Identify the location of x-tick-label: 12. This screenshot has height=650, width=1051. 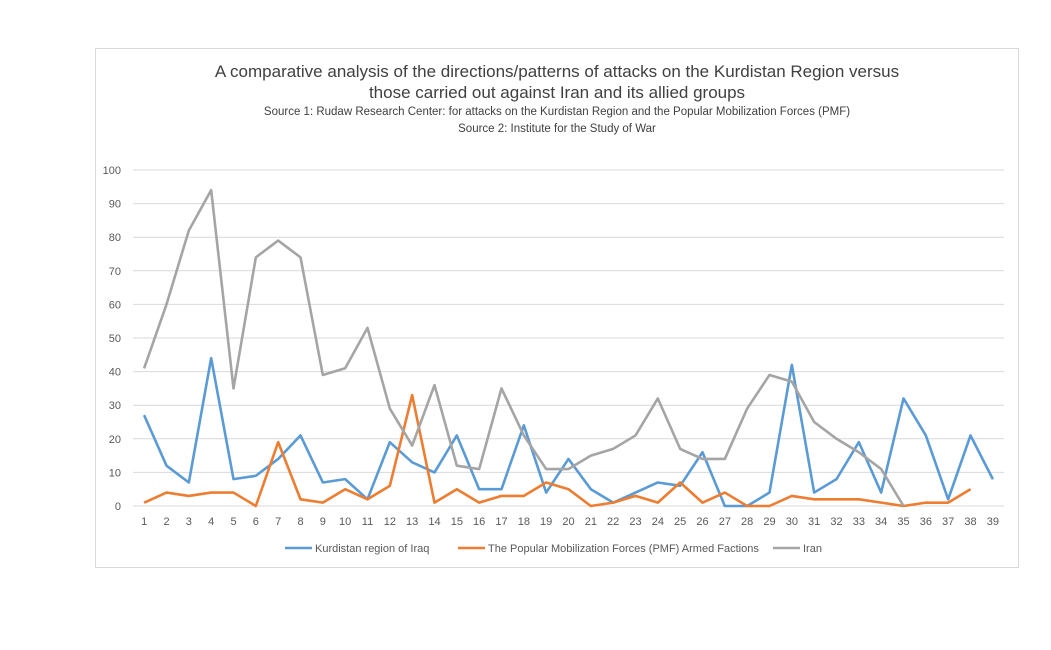
(390, 522).